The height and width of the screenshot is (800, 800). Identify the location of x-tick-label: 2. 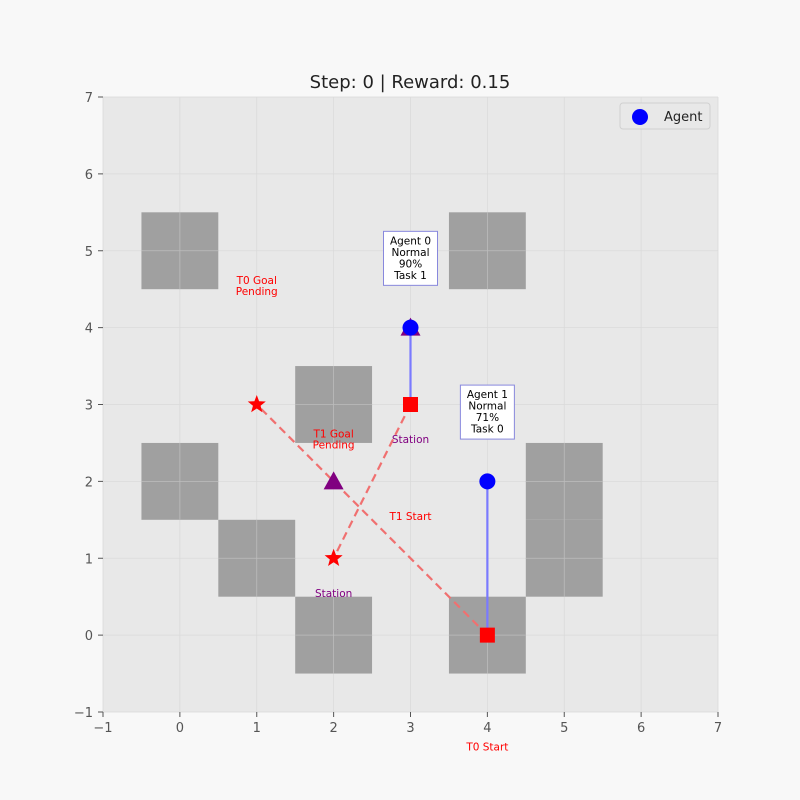
(333, 728).